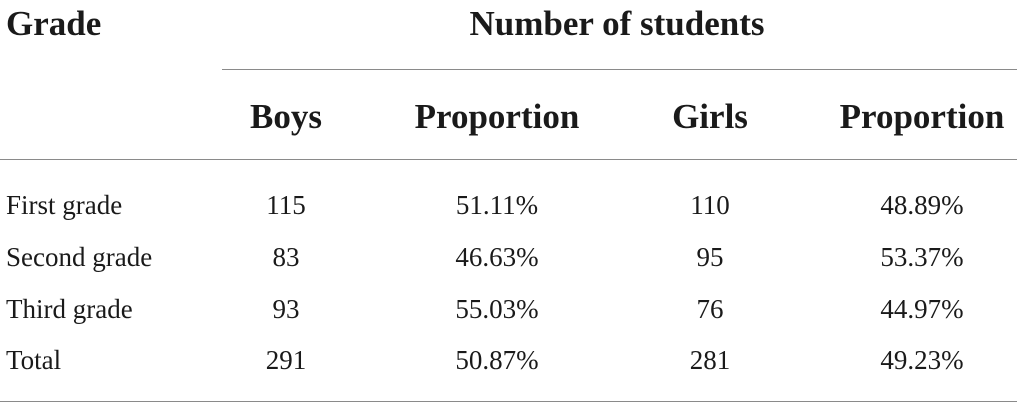 This screenshot has width=1017, height=408. Describe the element at coordinates (286, 205) in the screenshot. I see `row-boys-count: 115` at that location.